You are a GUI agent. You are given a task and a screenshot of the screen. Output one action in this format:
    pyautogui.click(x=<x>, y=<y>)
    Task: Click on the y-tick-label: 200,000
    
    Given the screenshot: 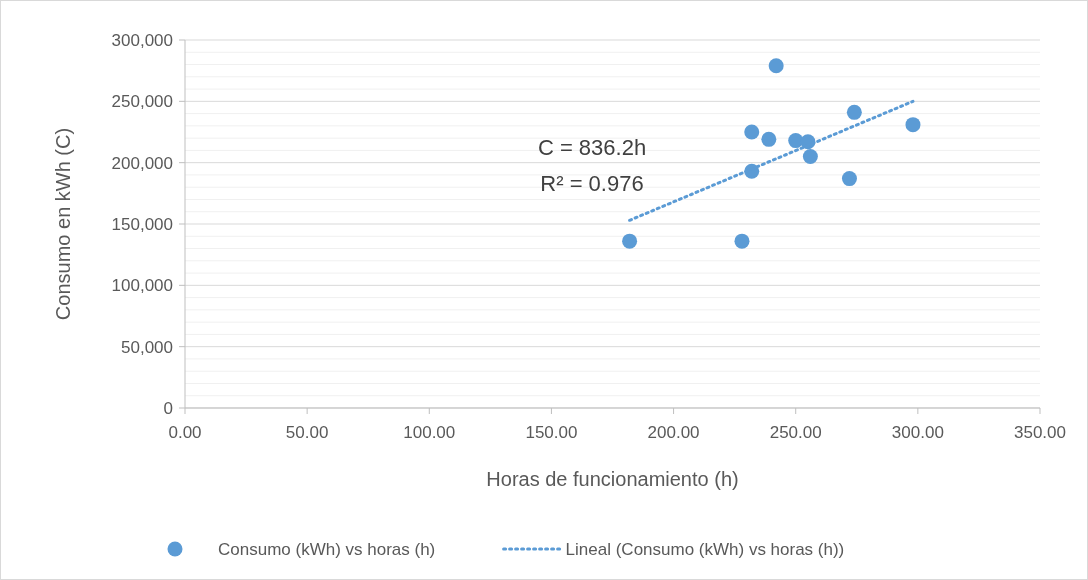 What is the action you would take?
    pyautogui.click(x=142, y=163)
    